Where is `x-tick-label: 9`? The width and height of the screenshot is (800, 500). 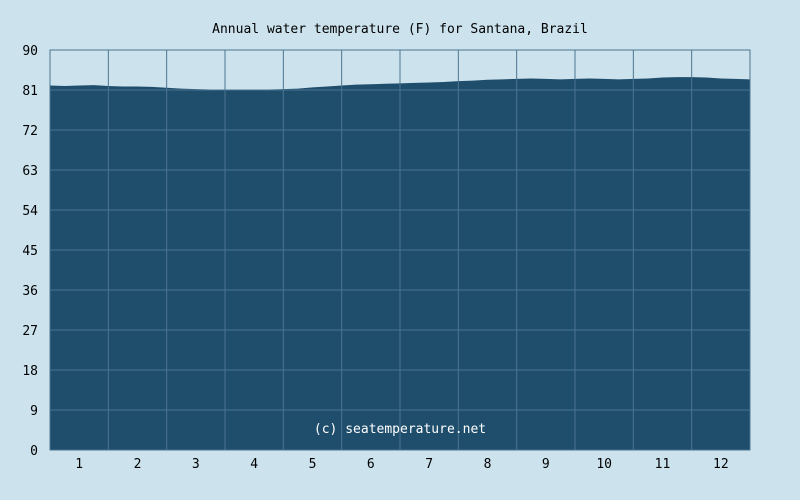 x-tick-label: 9 is located at coordinates (546, 464).